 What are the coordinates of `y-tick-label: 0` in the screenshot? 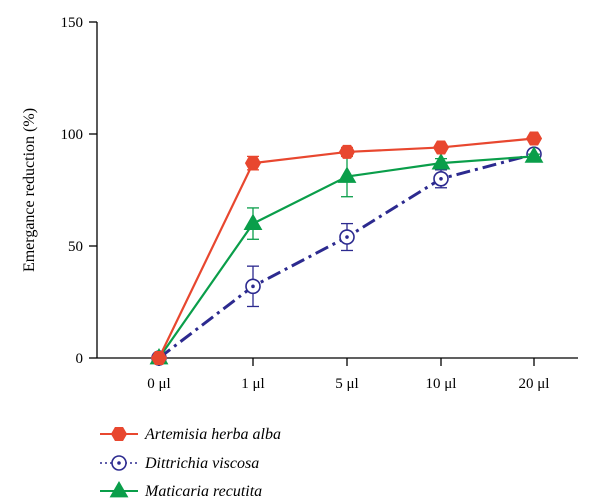 It's located at (80, 359).